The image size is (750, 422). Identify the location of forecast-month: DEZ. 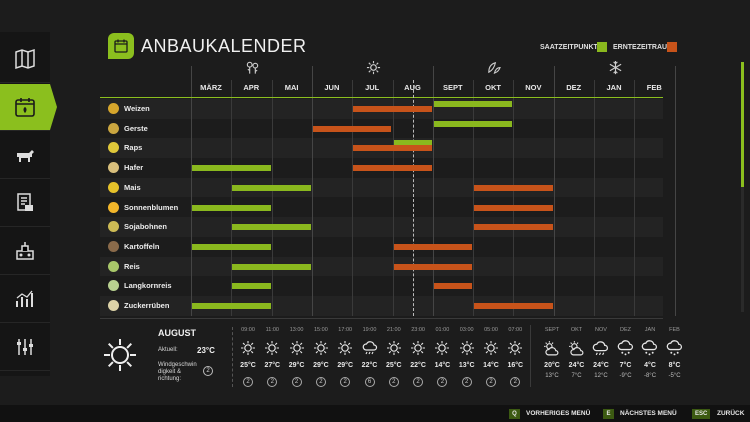
(625, 330).